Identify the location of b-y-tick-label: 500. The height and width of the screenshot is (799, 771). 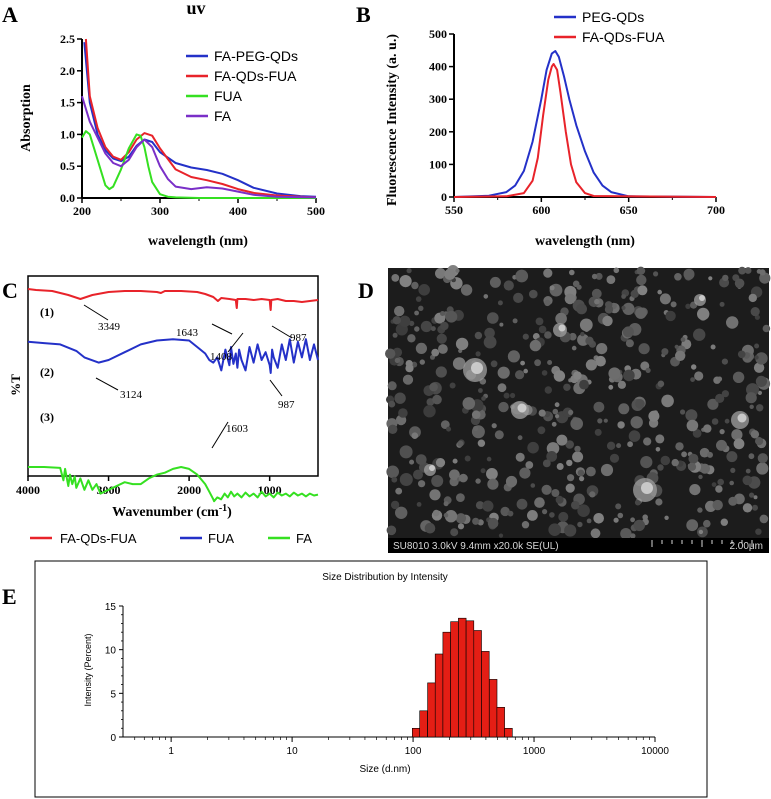
(438, 34).